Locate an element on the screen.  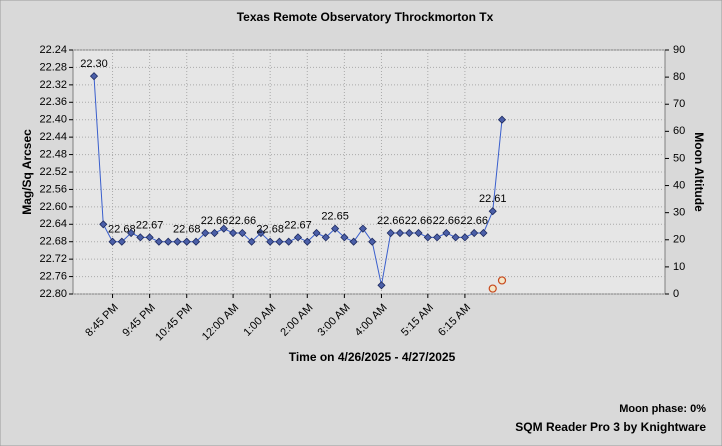
y-tick-label: 22.68 is located at coordinates (53, 242).